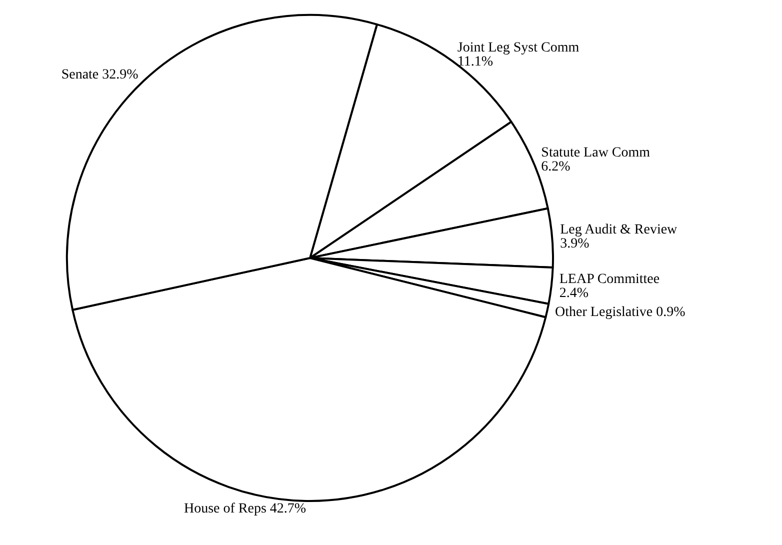 The width and height of the screenshot is (782, 545). Describe the element at coordinates (100, 74) in the screenshot. I see `slice-label: Senate 32.9%` at that location.